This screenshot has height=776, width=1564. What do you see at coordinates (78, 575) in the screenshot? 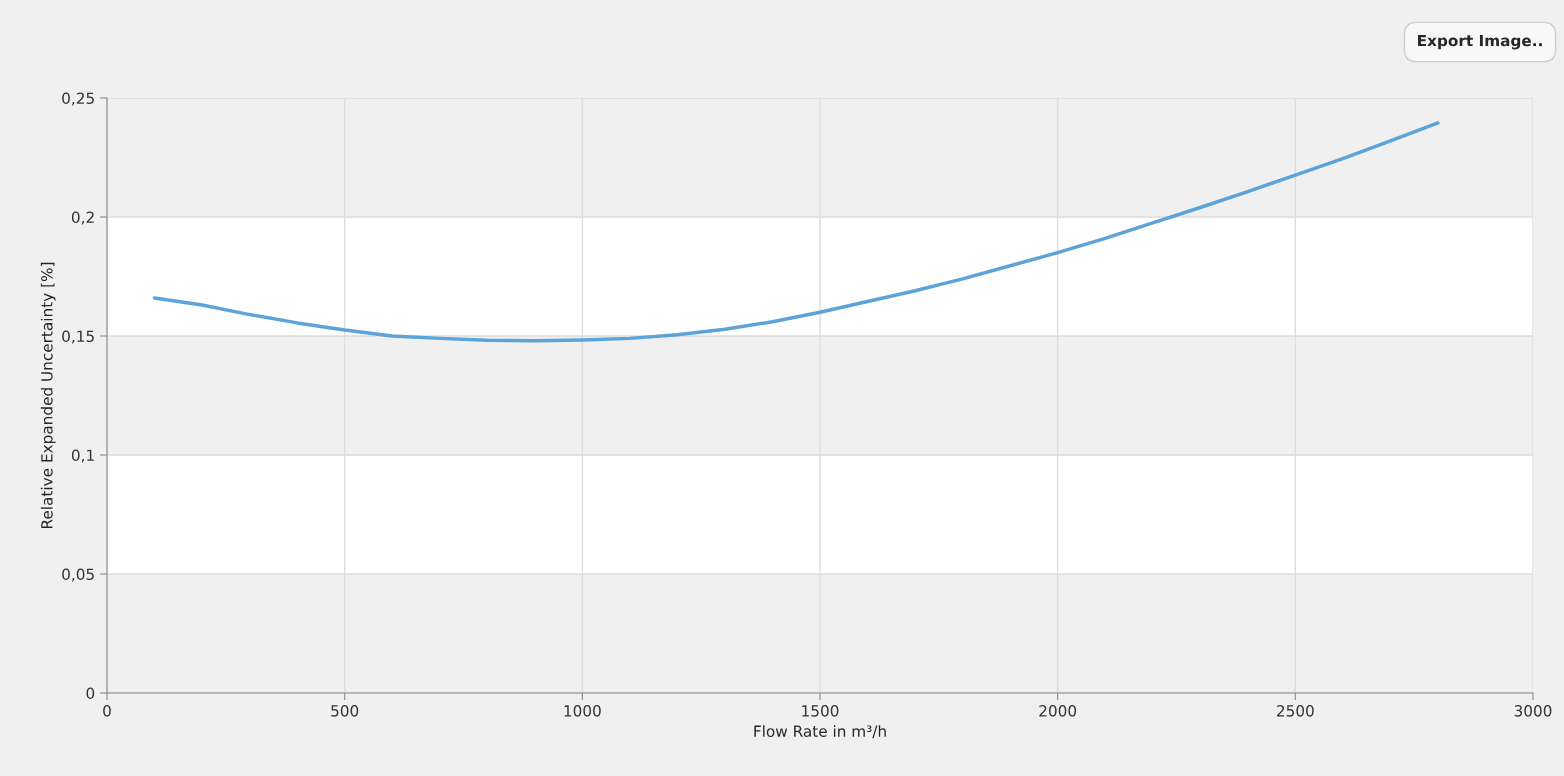
I see `y-tick-label: 0,05` at bounding box center [78, 575].